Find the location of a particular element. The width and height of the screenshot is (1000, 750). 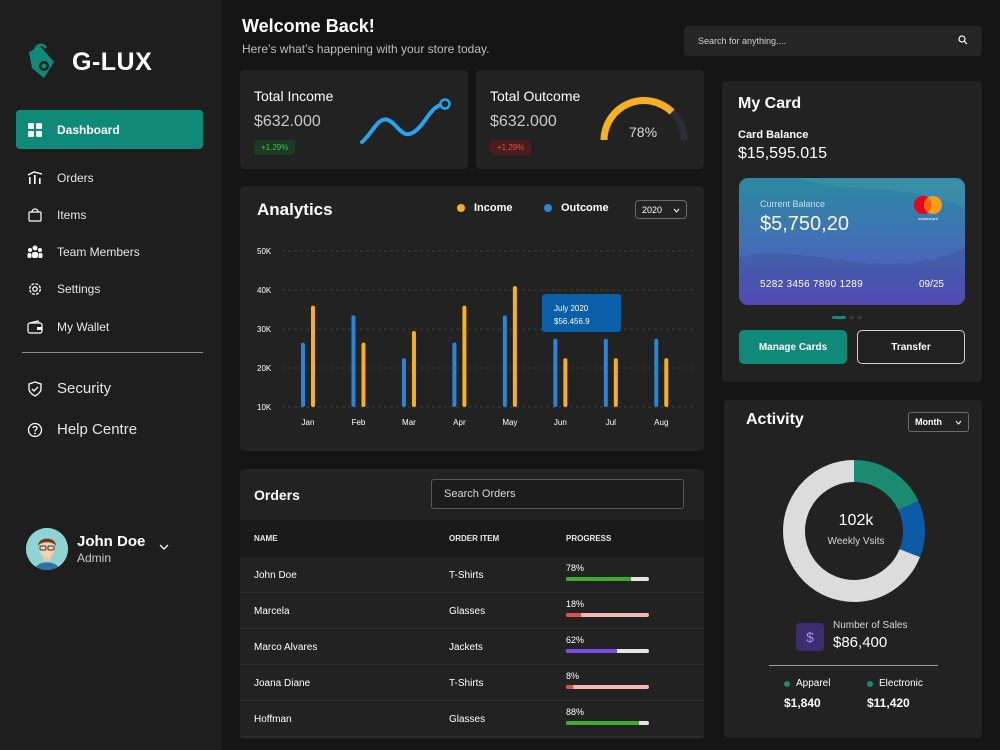

shopping-bag-logo-icon is located at coordinates (42, 62).